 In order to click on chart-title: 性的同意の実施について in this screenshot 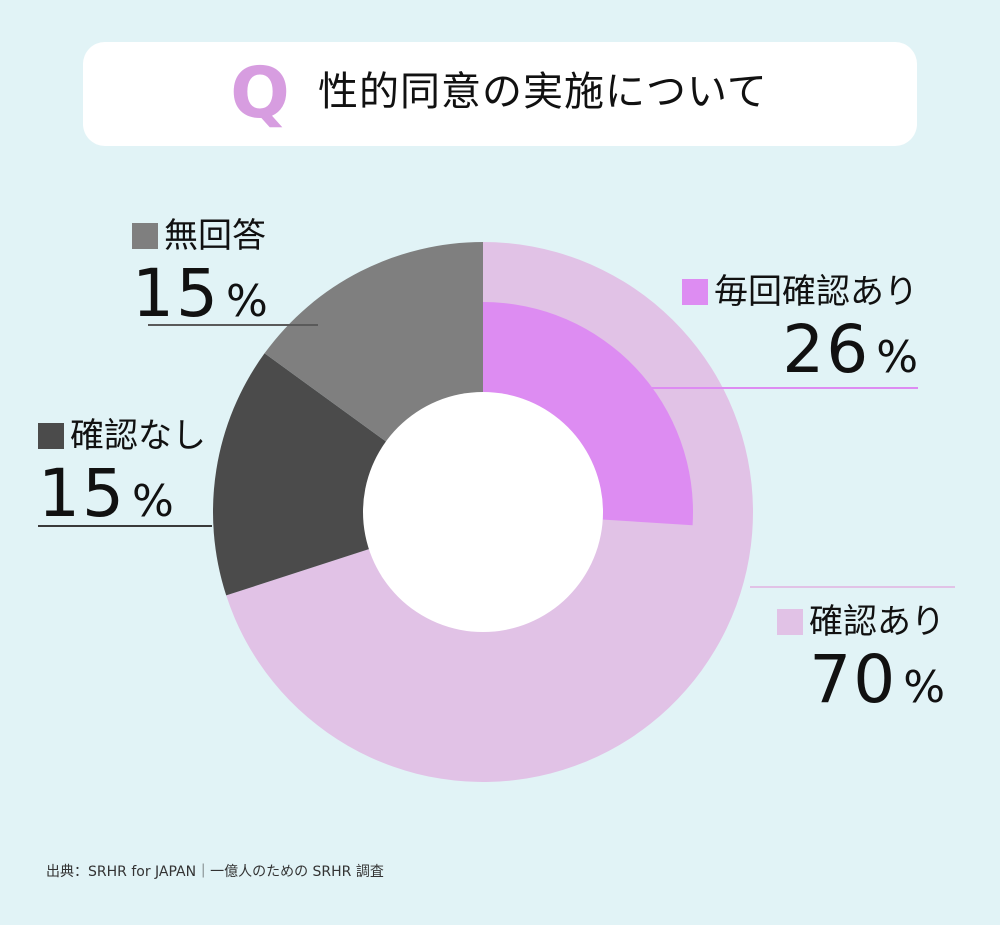, I will do `click(543, 92)`.